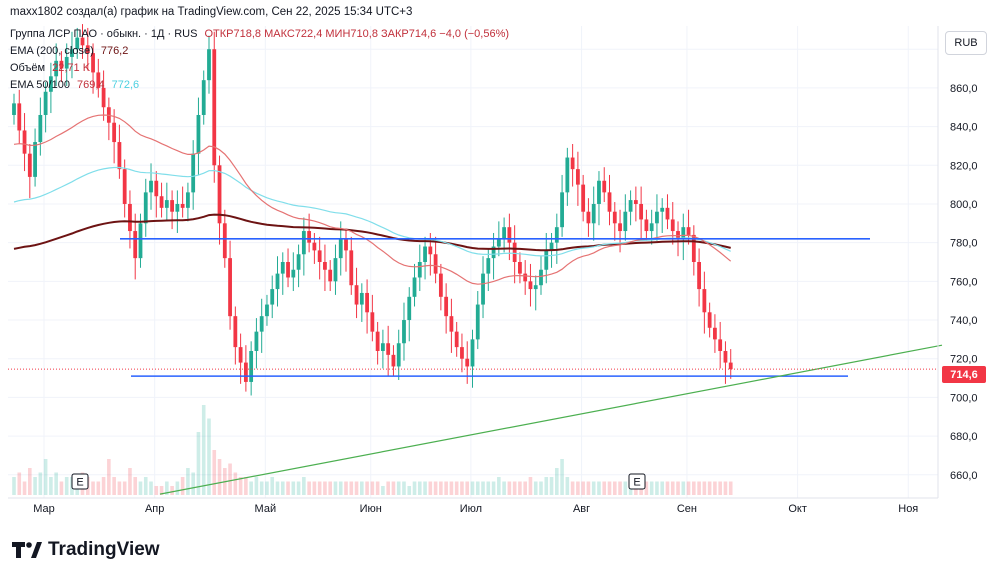 This screenshot has height=578, width=1000. I want to click on symbol-name: Группа ЛСР ПАО · обыкн. · 1Д · RUS, so click(104, 34).